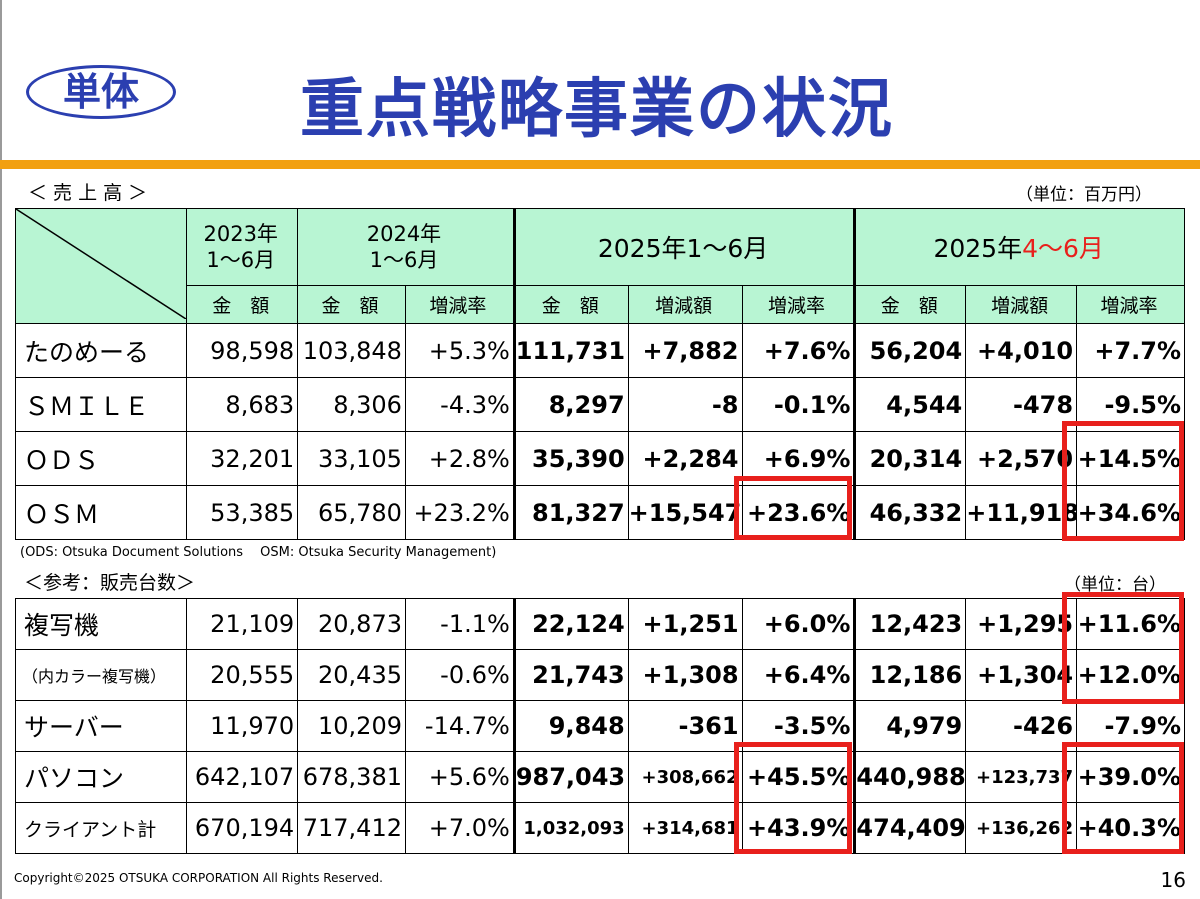  Describe the element at coordinates (351, 828) in the screenshot. I see `cell-value: 717,412` at that location.